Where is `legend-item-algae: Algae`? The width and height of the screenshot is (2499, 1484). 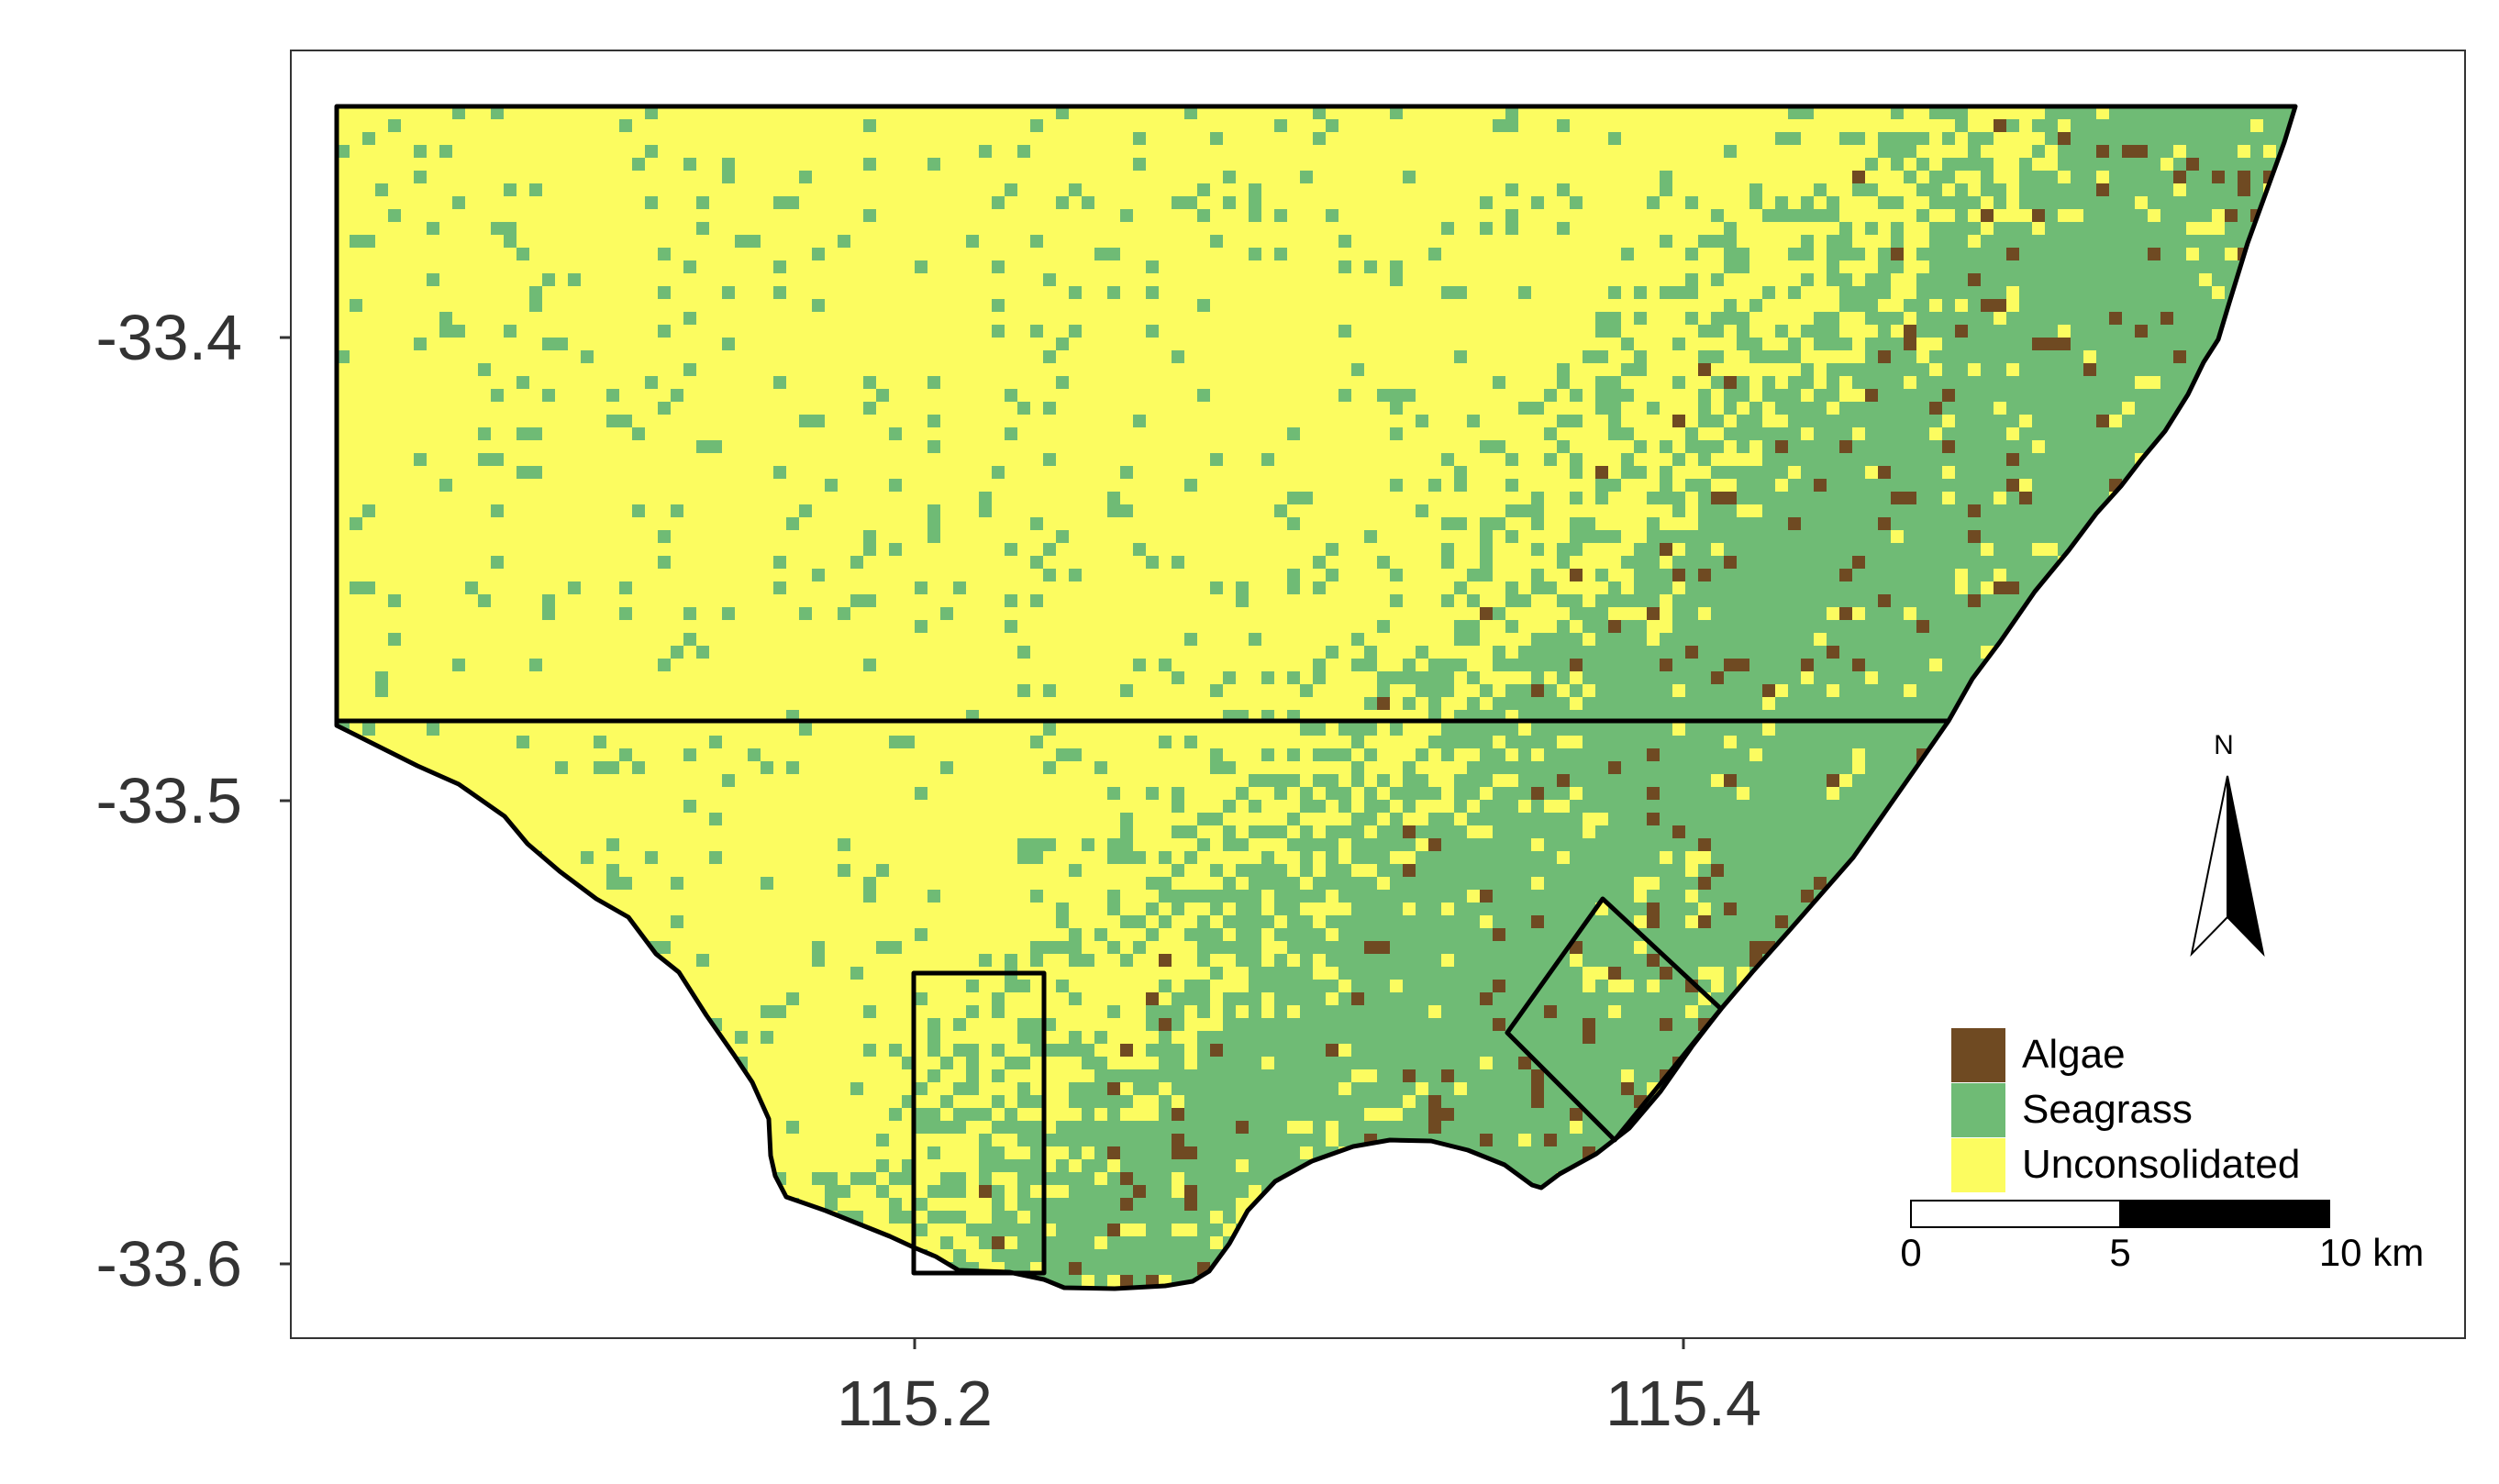
legend-item-algae: Algae is located at coordinates (2125, 1054).